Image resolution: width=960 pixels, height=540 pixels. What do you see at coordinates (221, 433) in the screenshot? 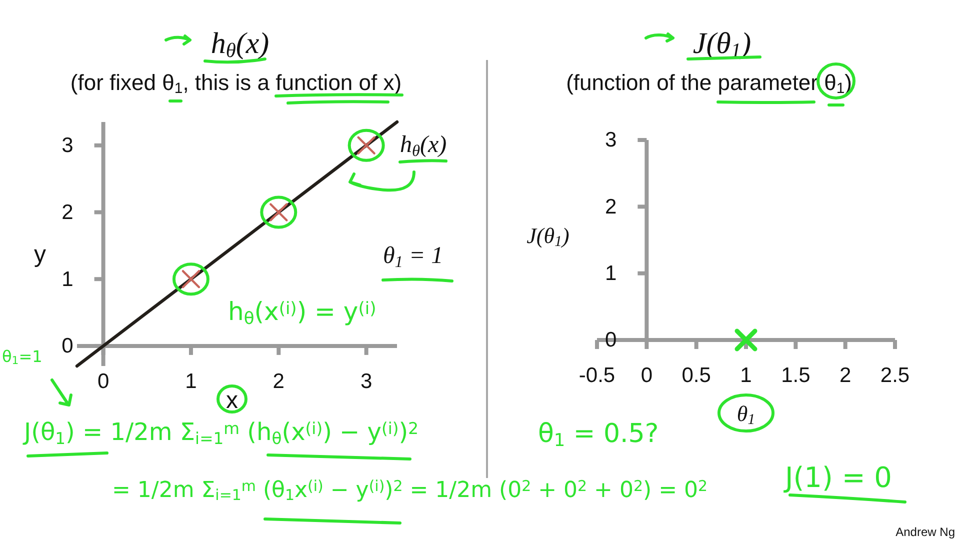
I see `text: J(θ$_{1}$) = 1/2m Σ$_{i=1}$$^{m}$ (h$_{θ}$(x$^{(i)}$) − y$^{(i)}$)$^{2}$` at bounding box center [221, 433].